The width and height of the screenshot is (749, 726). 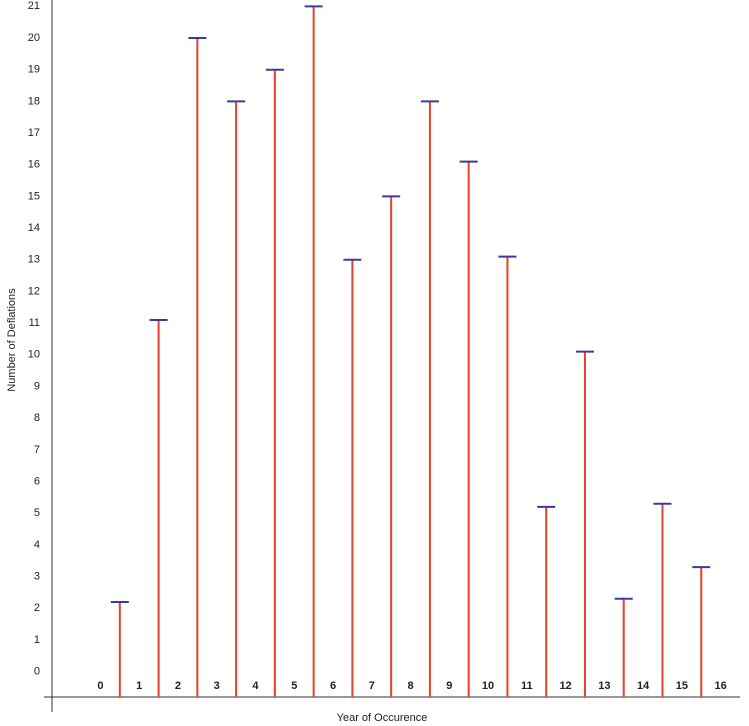 I want to click on x-tick-label: 12, so click(x=565, y=686).